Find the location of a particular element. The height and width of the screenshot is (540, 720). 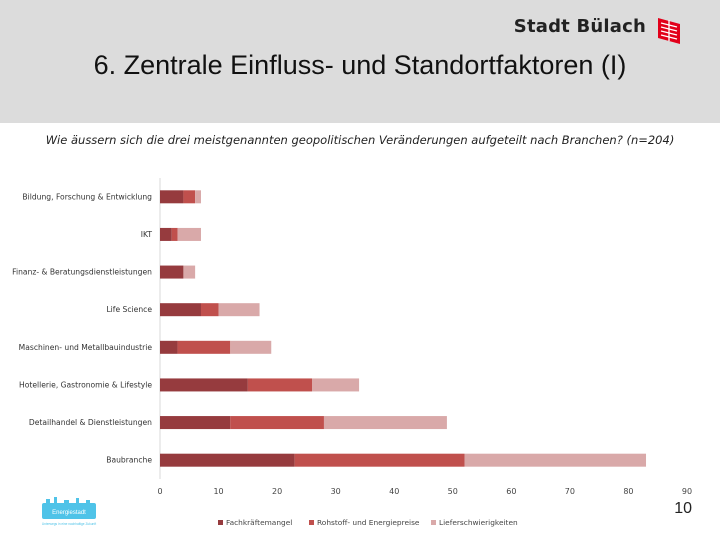

logo-text: Energiestadt is located at coordinates (69, 513).